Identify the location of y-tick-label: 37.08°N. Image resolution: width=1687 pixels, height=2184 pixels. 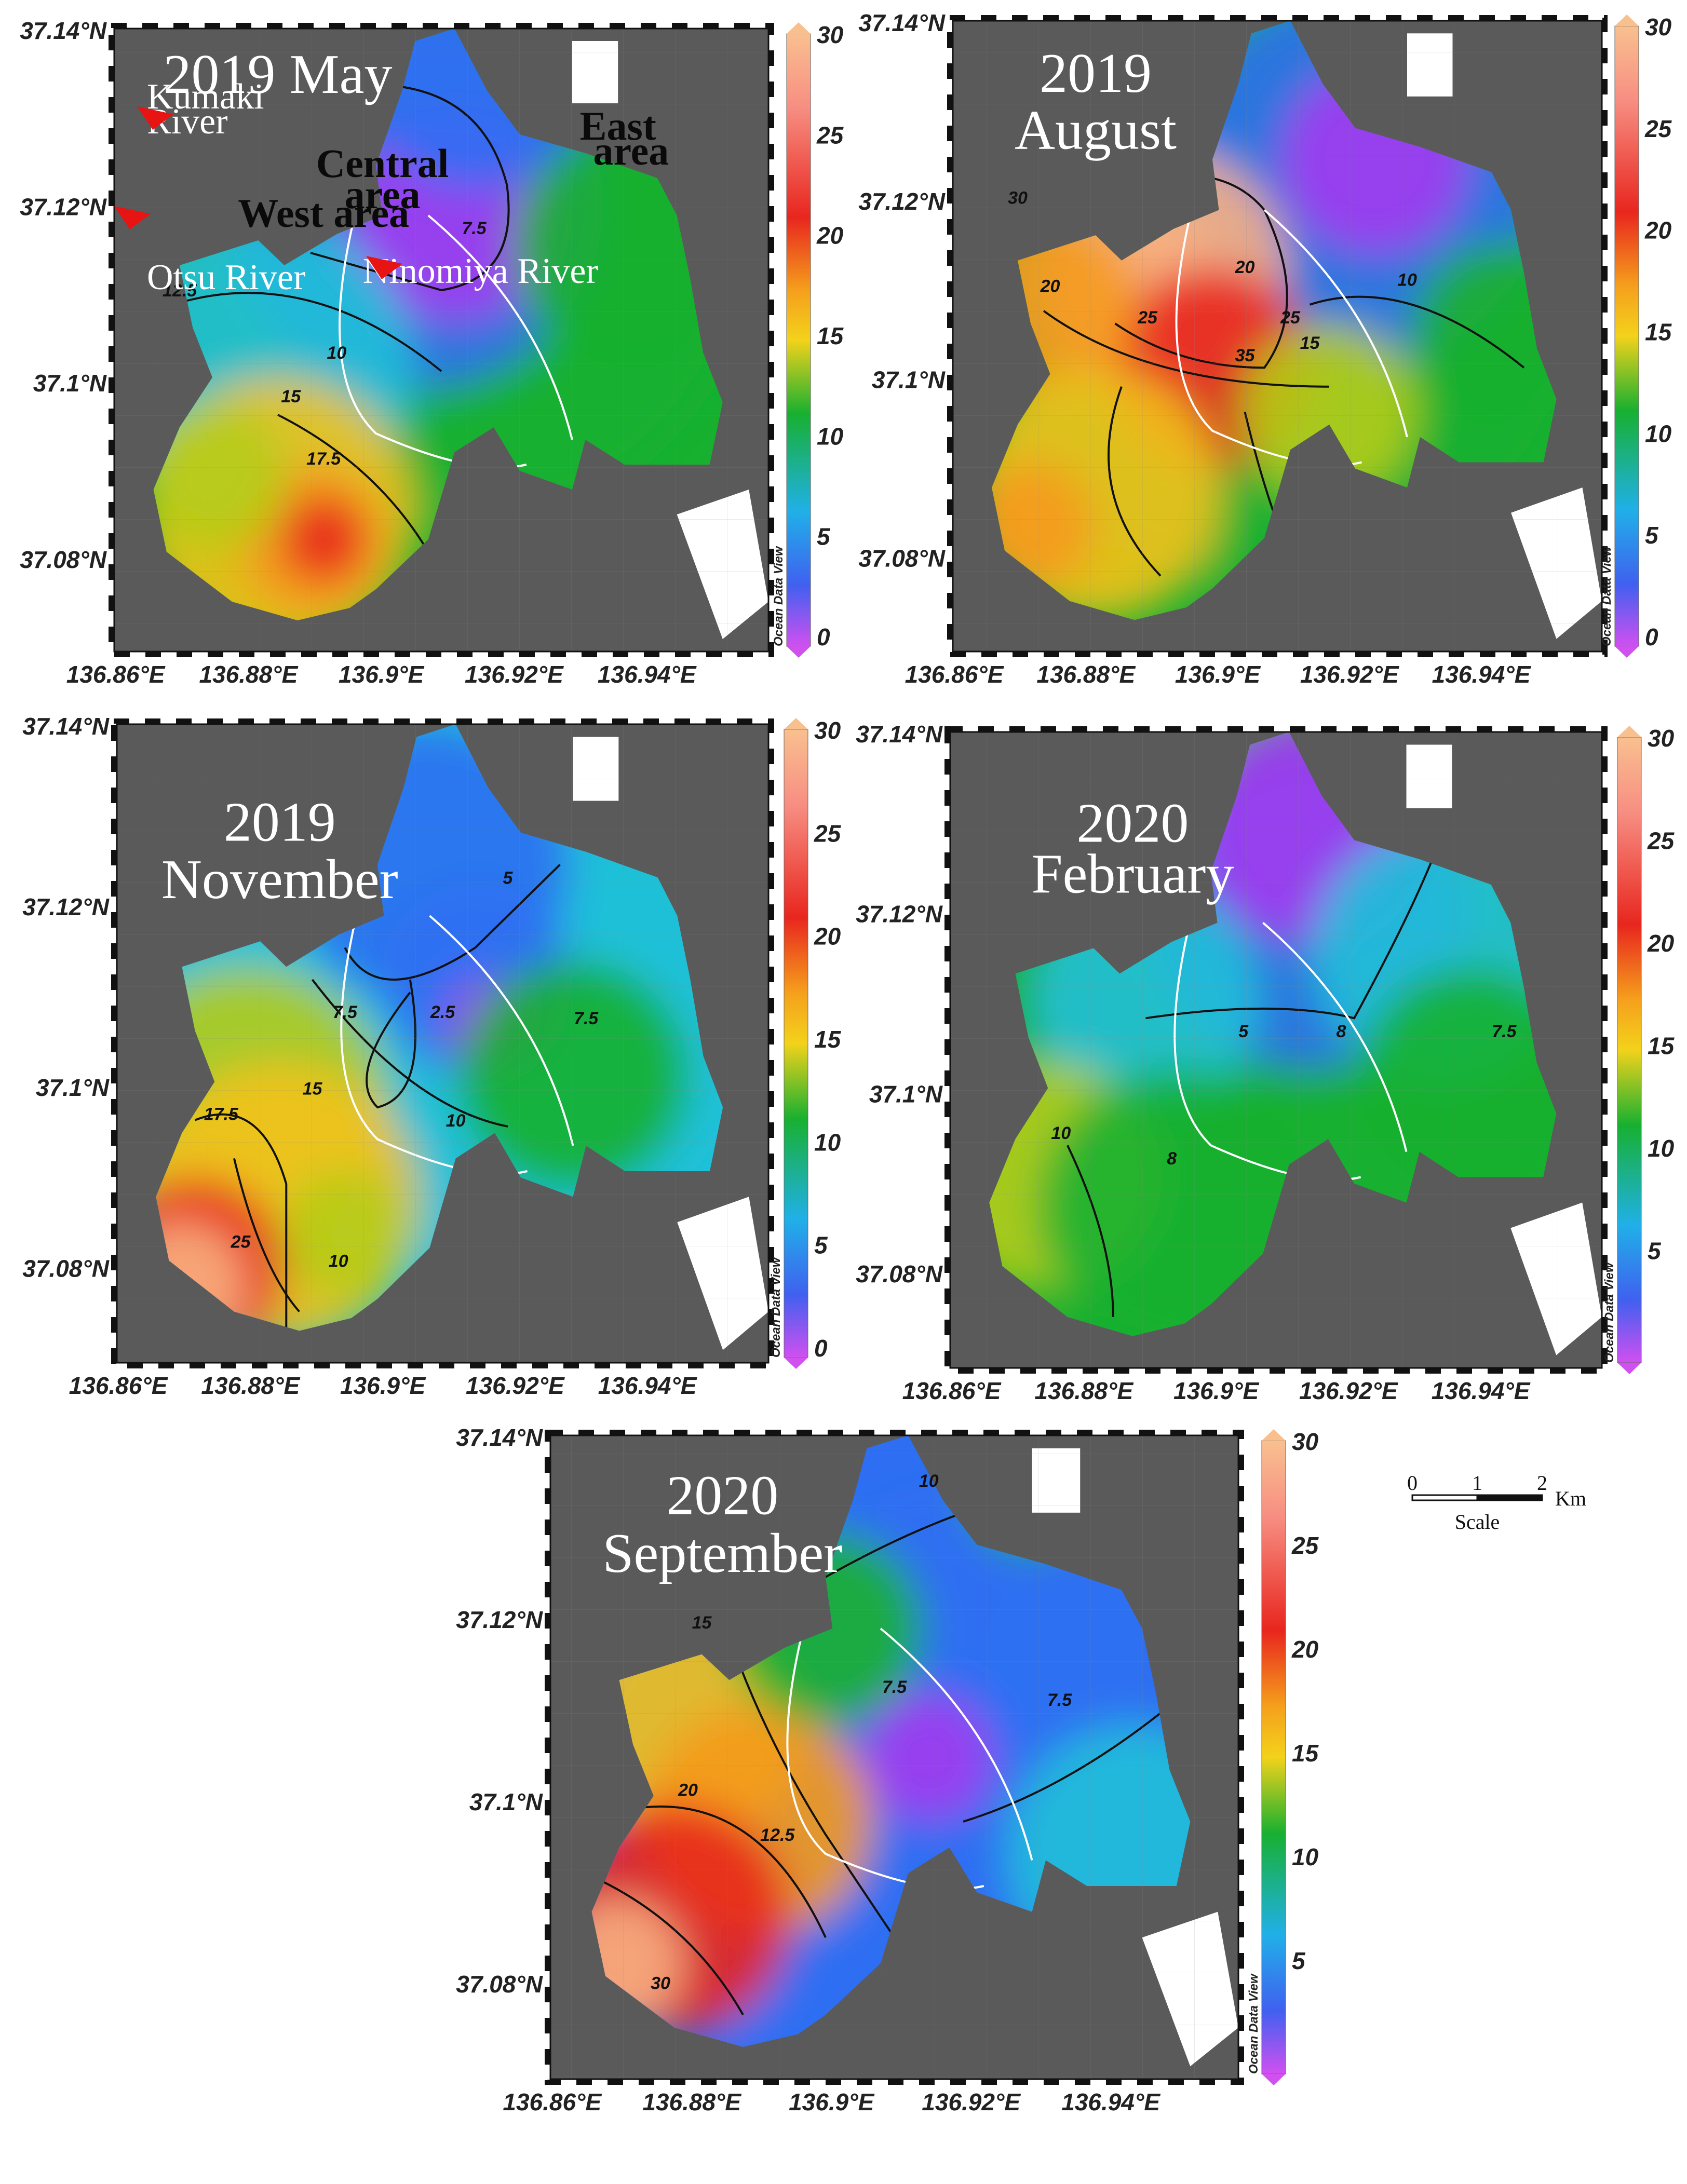
(64, 559).